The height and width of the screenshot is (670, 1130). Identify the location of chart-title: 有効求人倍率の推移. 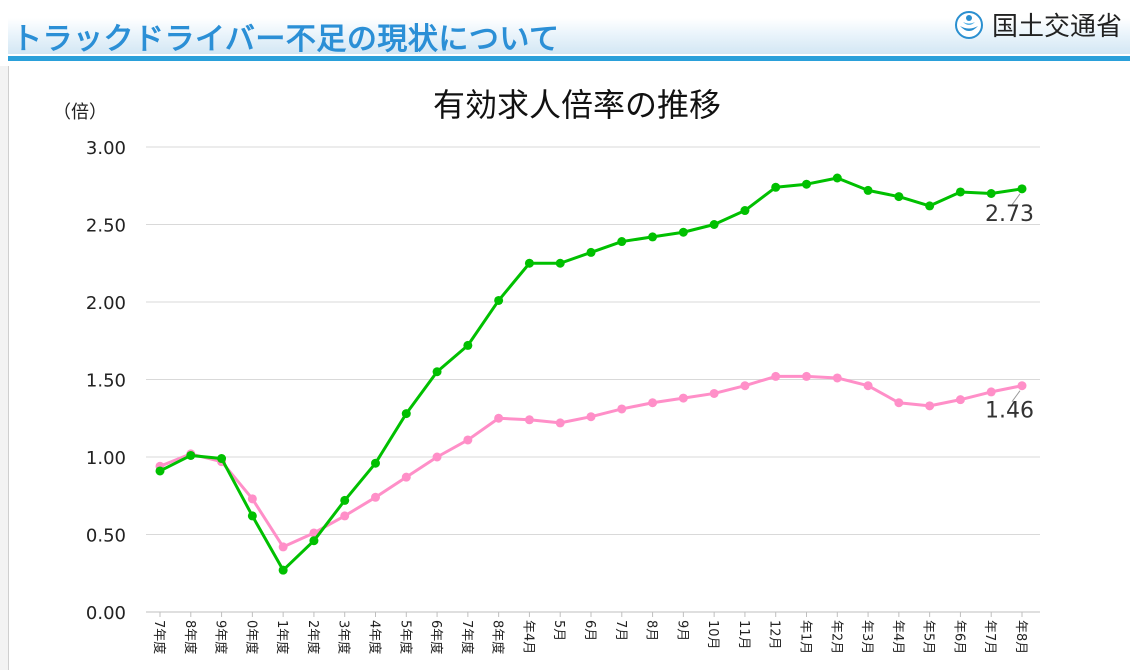
(577, 105).